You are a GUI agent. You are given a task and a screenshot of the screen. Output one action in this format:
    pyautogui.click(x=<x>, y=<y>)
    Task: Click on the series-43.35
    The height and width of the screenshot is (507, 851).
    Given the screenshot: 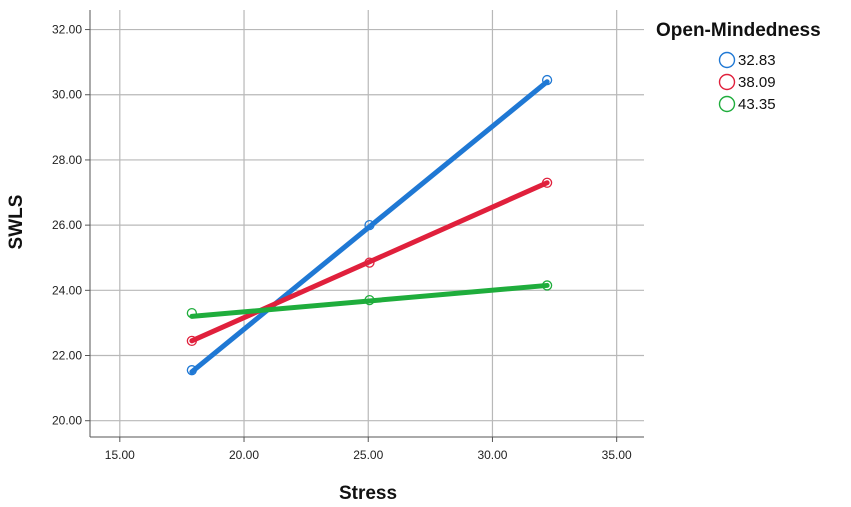 What is the action you would take?
    pyautogui.click(x=369, y=299)
    